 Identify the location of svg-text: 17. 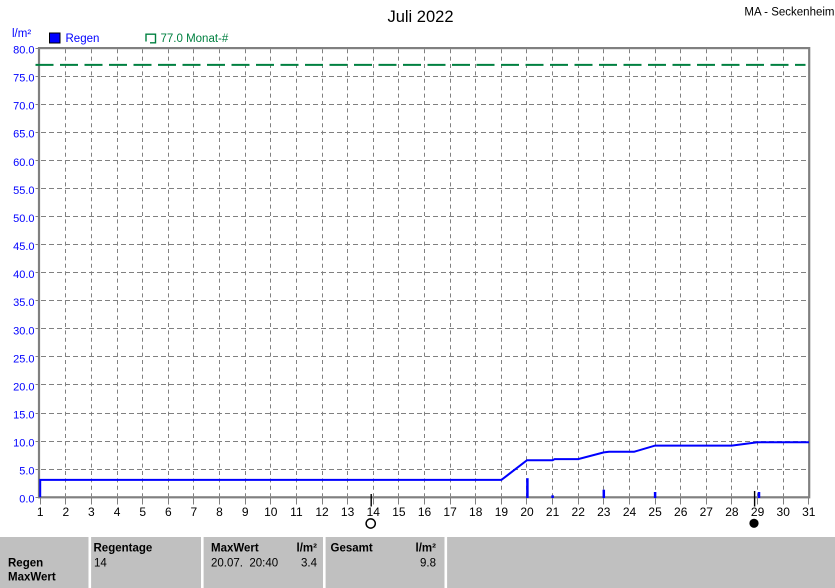
(450, 512).